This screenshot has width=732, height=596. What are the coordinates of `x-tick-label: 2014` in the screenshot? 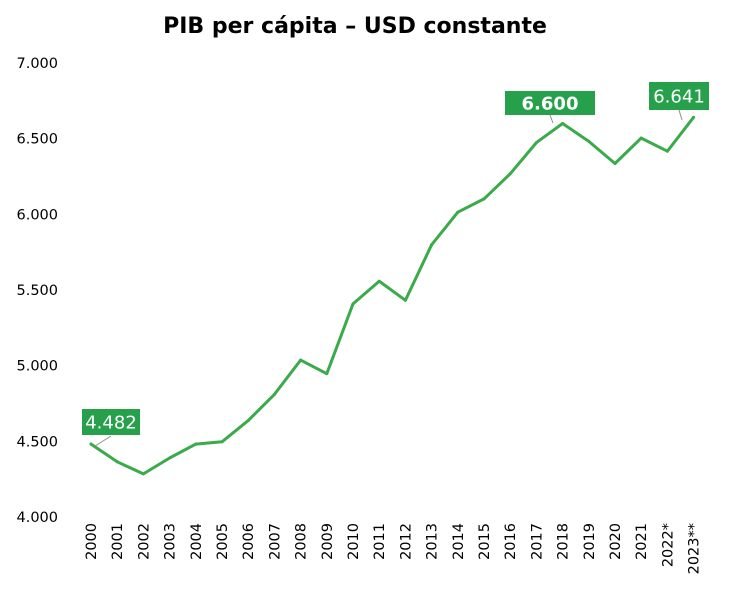 It's located at (459, 541).